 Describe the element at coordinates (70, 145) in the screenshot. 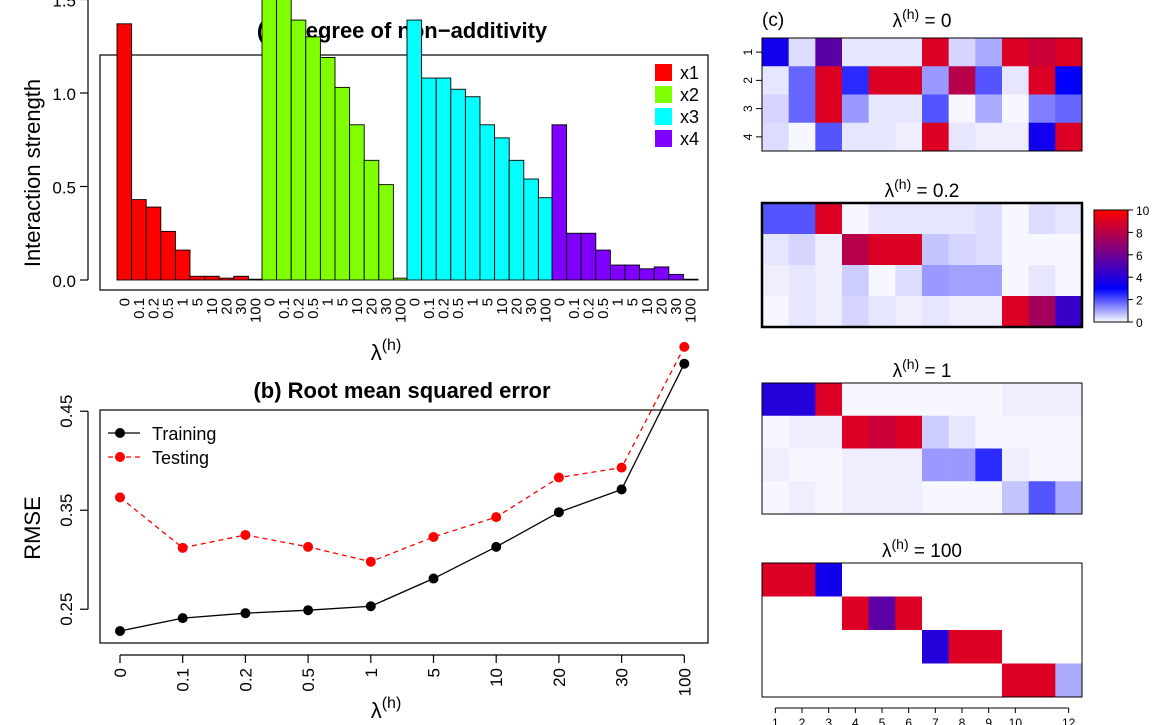

I see `panel-a-y-axis: 0.0 0.5 1.0 1.5` at that location.